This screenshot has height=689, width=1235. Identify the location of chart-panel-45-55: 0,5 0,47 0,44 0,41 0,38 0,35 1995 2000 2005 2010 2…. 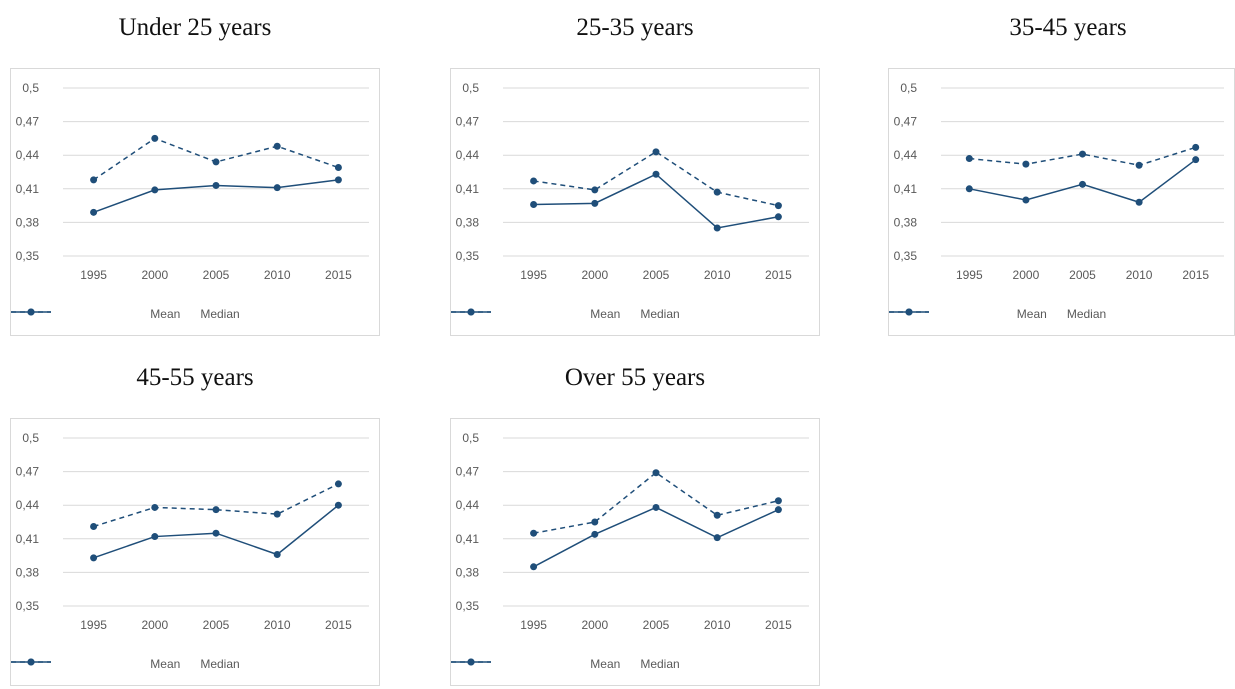
(195, 552).